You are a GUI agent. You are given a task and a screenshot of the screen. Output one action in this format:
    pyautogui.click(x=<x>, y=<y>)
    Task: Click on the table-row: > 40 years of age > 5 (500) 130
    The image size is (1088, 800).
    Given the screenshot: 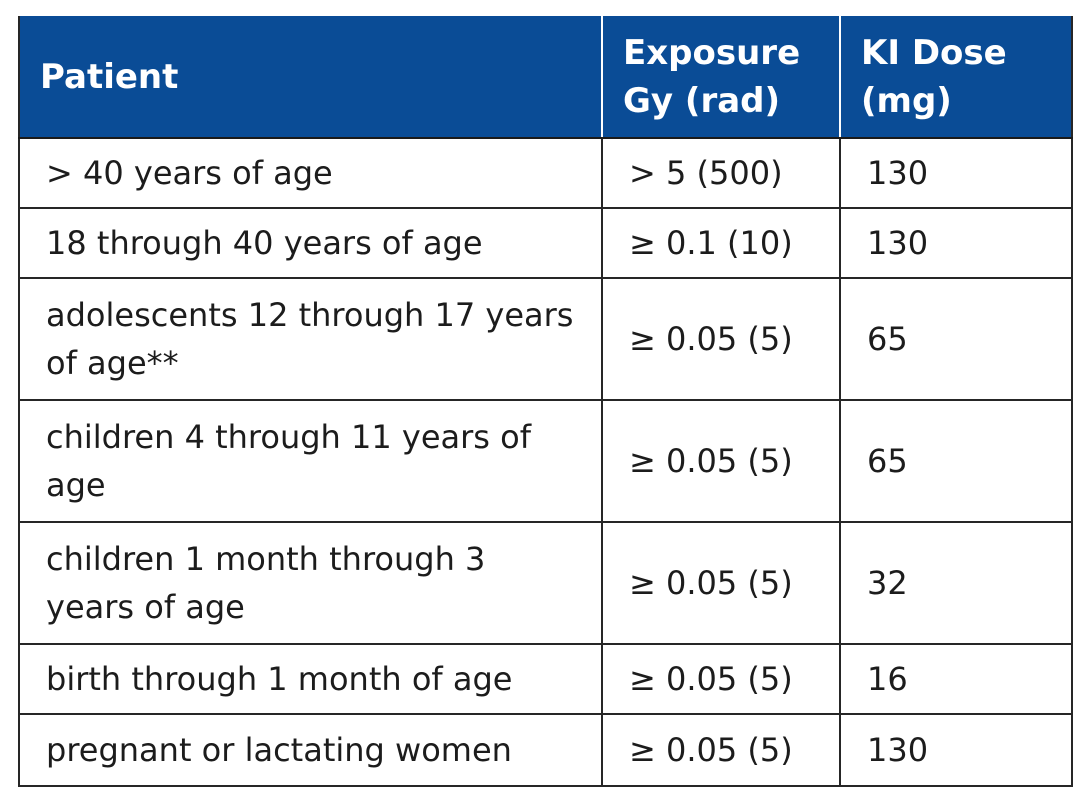 What is the action you would take?
    pyautogui.click(x=545, y=173)
    